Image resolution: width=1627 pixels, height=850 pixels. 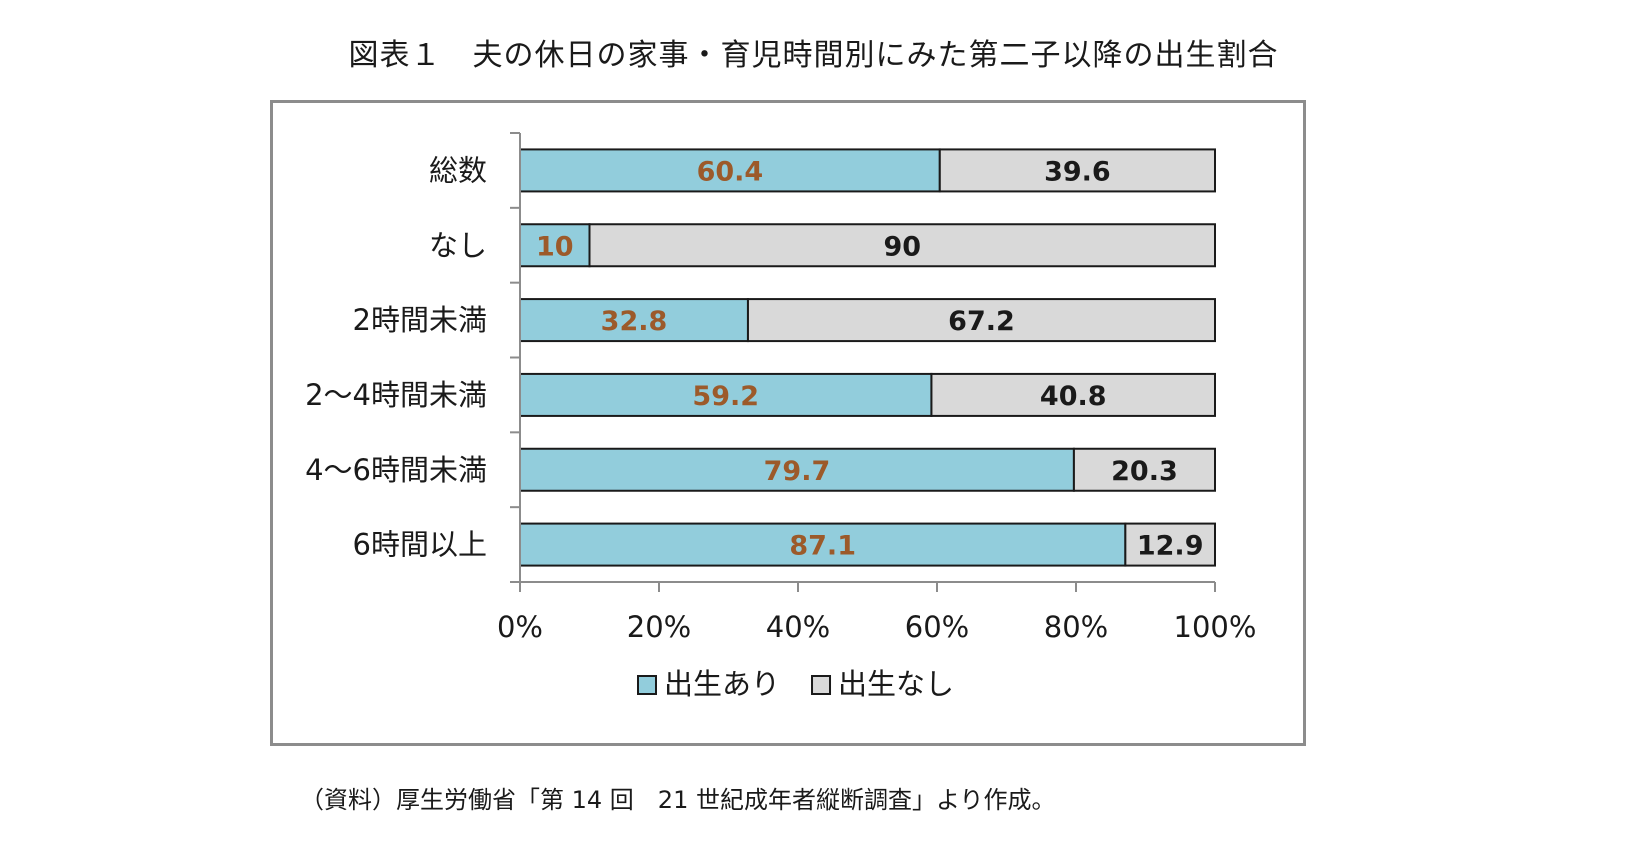 I want to click on data-label: 60.4, so click(x=730, y=171).